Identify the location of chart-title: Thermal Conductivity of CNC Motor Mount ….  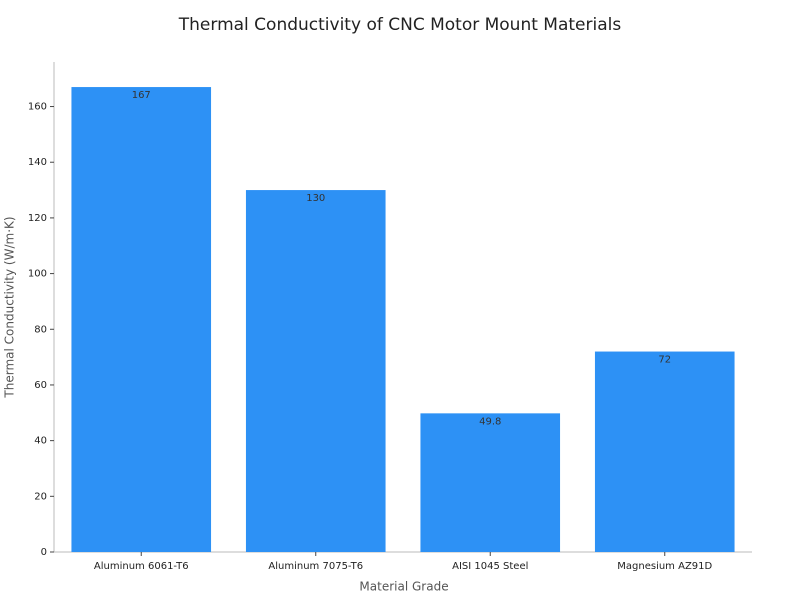
(400, 25).